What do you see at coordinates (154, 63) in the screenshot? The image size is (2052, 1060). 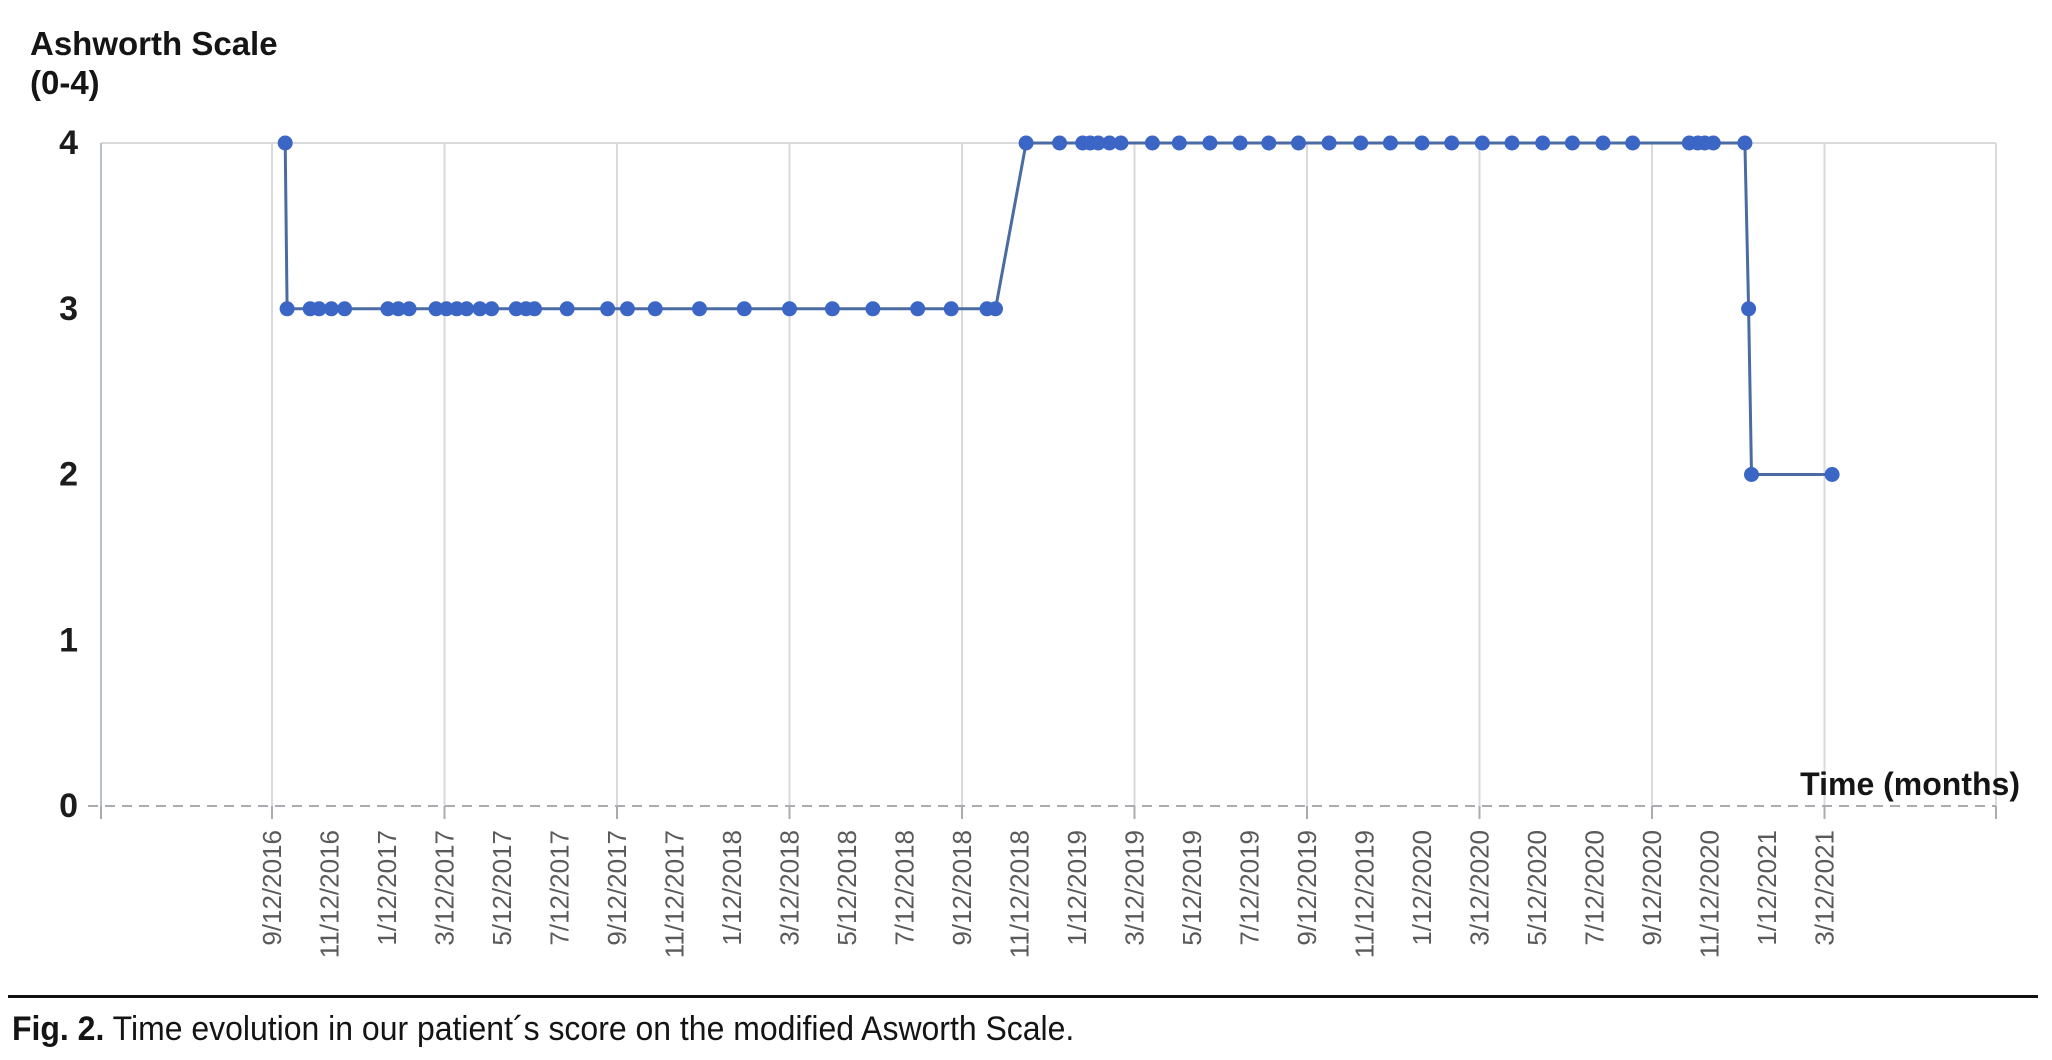 I see `y-axis-title: Ashworth Scale (0-4)` at bounding box center [154, 63].